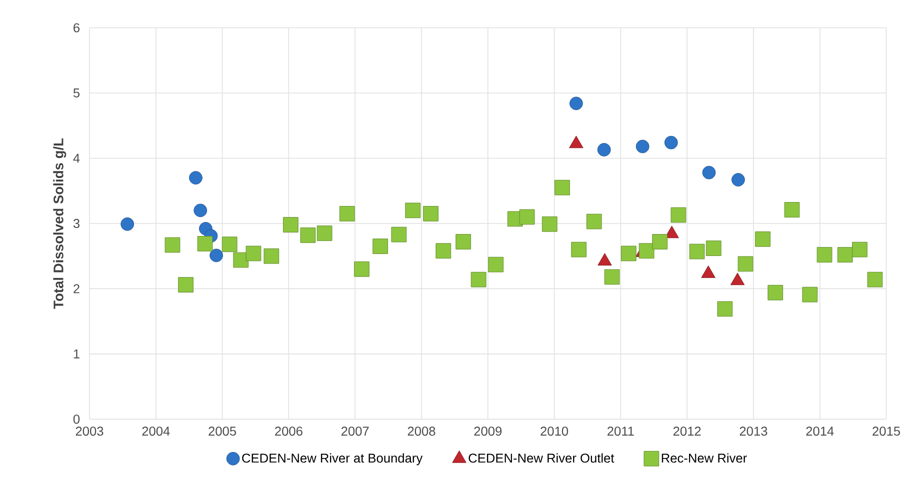  What do you see at coordinates (156, 431) in the screenshot?
I see `x-tick-label: 2004` at bounding box center [156, 431].